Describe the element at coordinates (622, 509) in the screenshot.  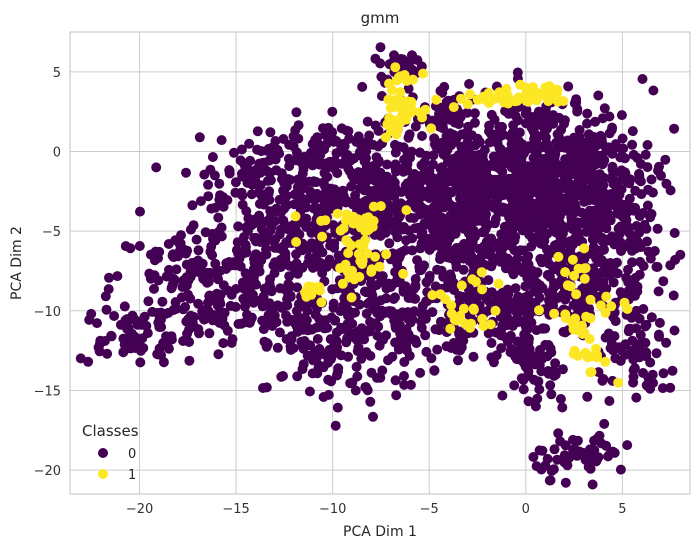
I see `x-tick-label: 5` at that location.